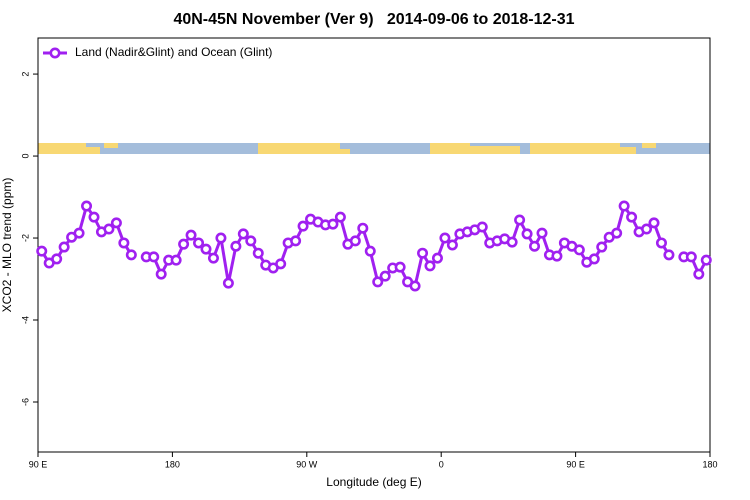 This screenshot has width=750, height=500. I want to click on land-ocean-band, so click(374, 148).